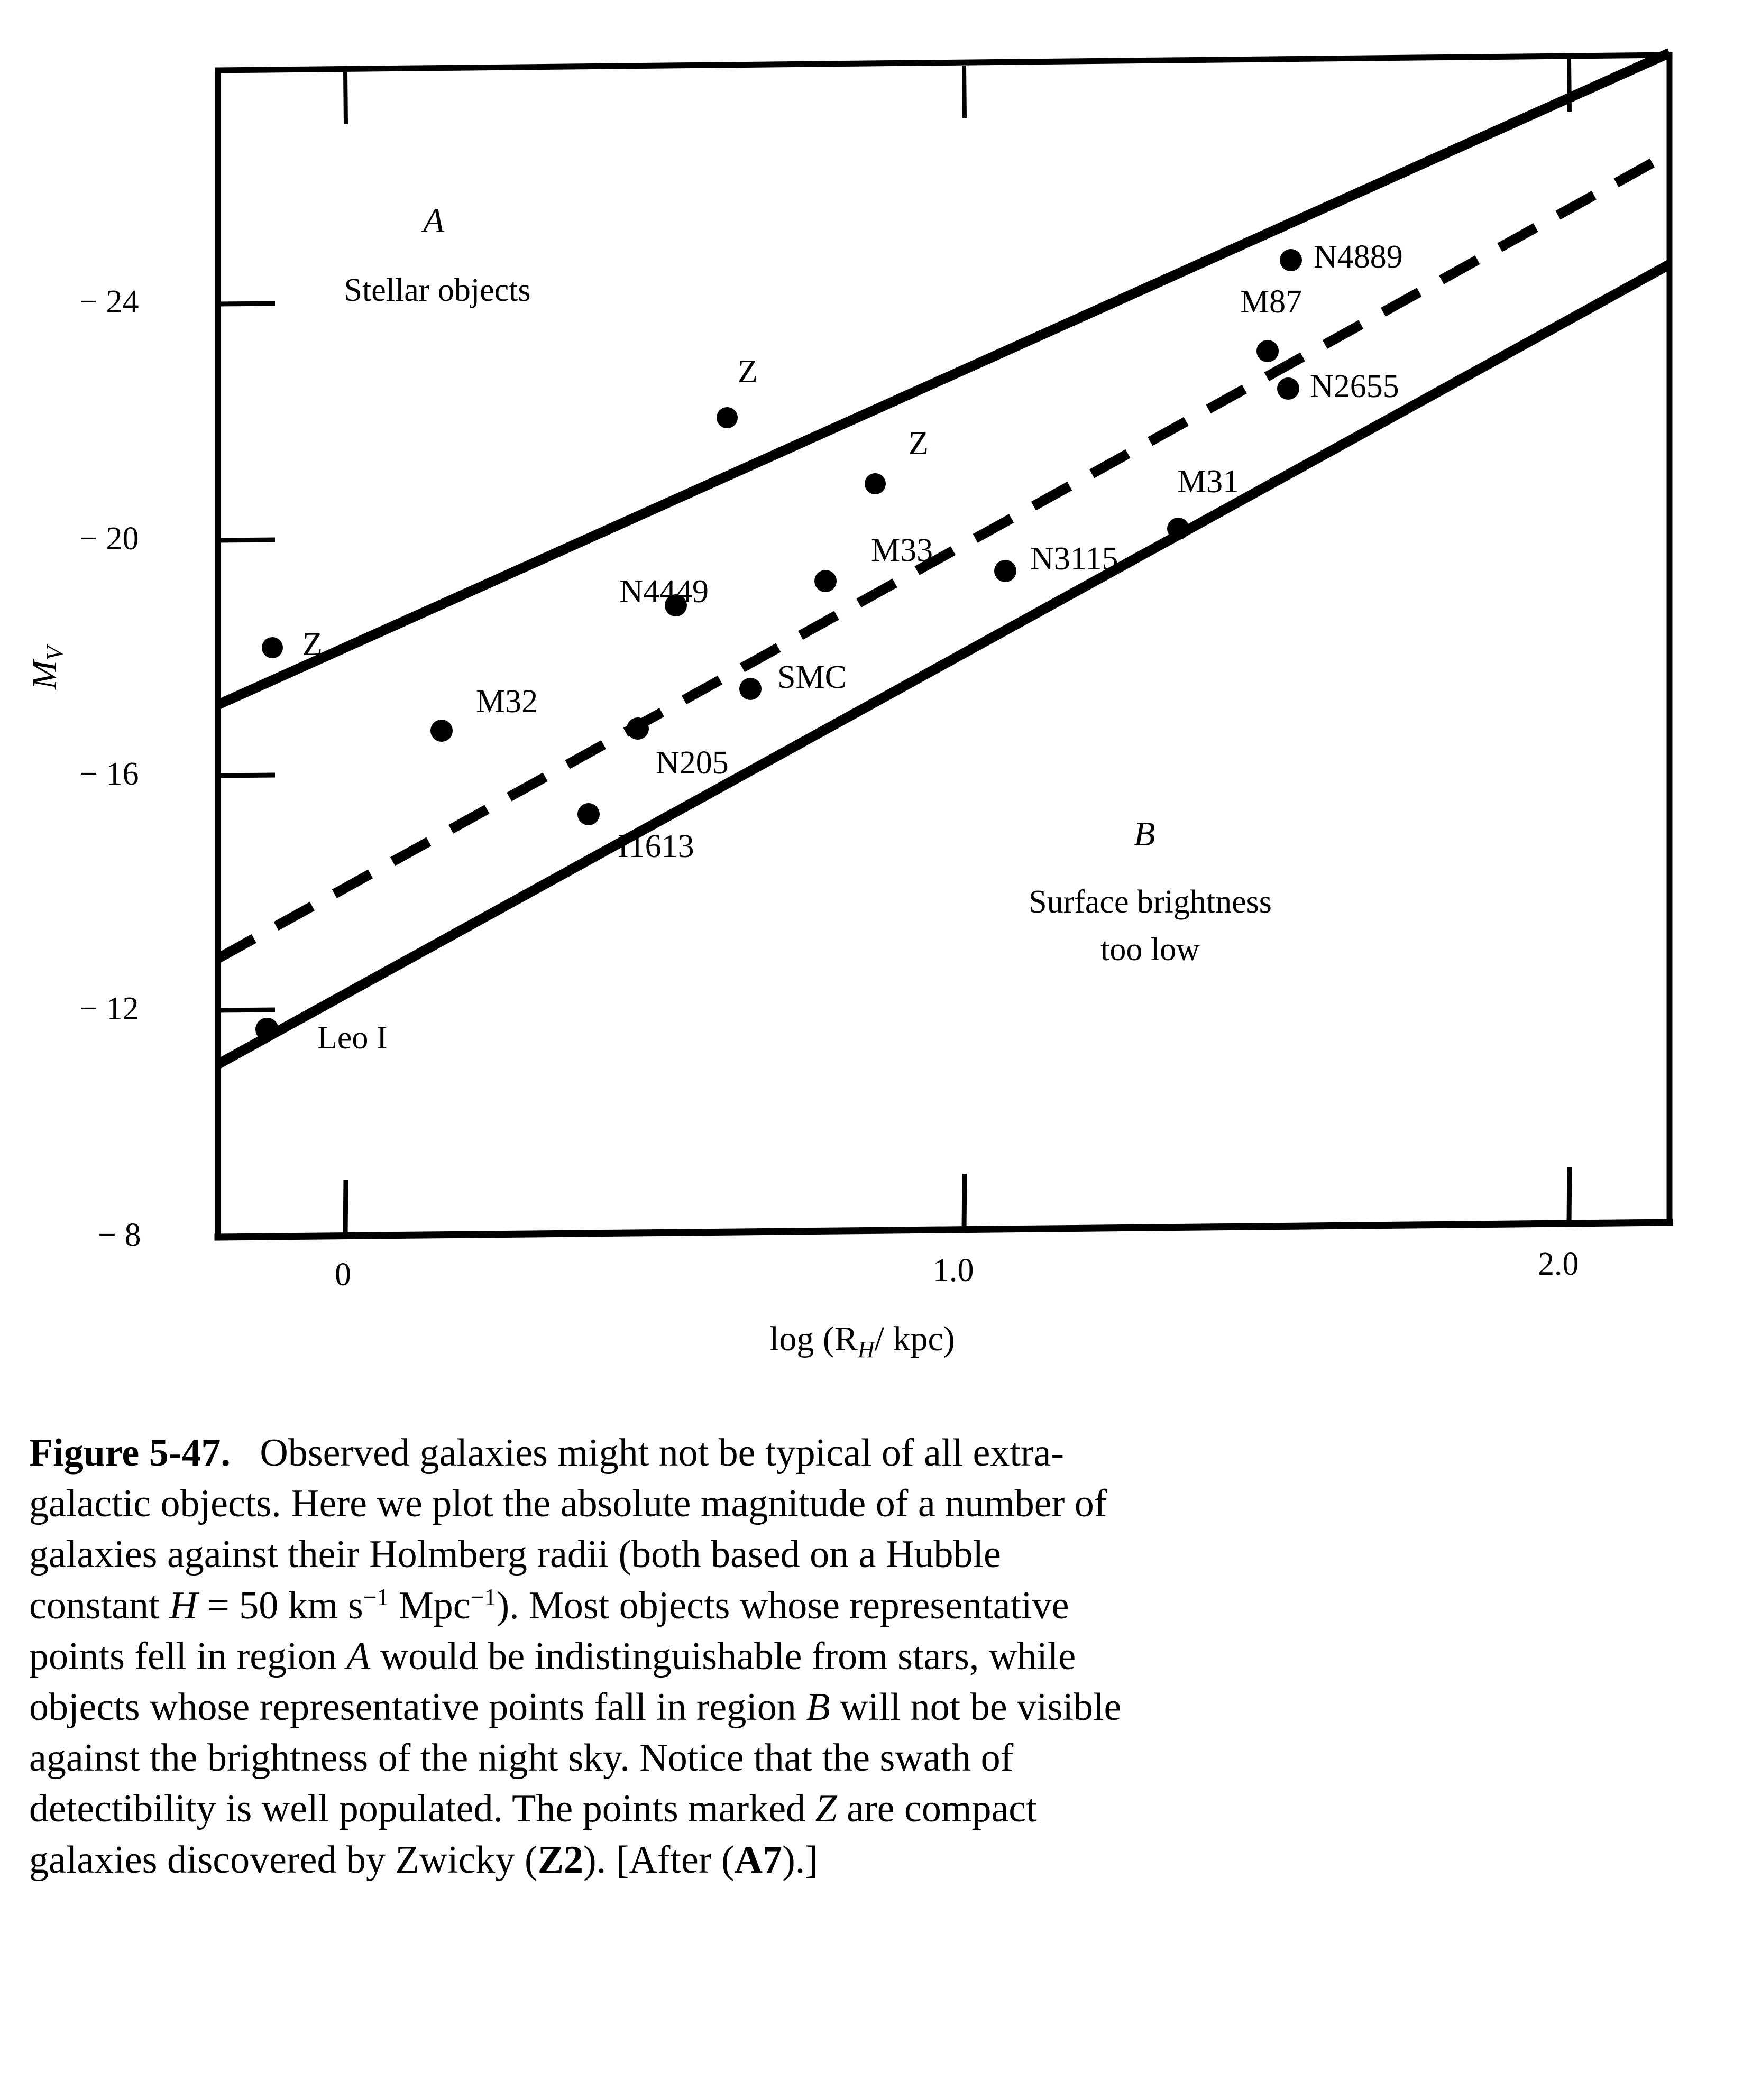 The image size is (1743, 2100). Describe the element at coordinates (55, 654) in the screenshot. I see `y-axis-title-sub: V` at that location.